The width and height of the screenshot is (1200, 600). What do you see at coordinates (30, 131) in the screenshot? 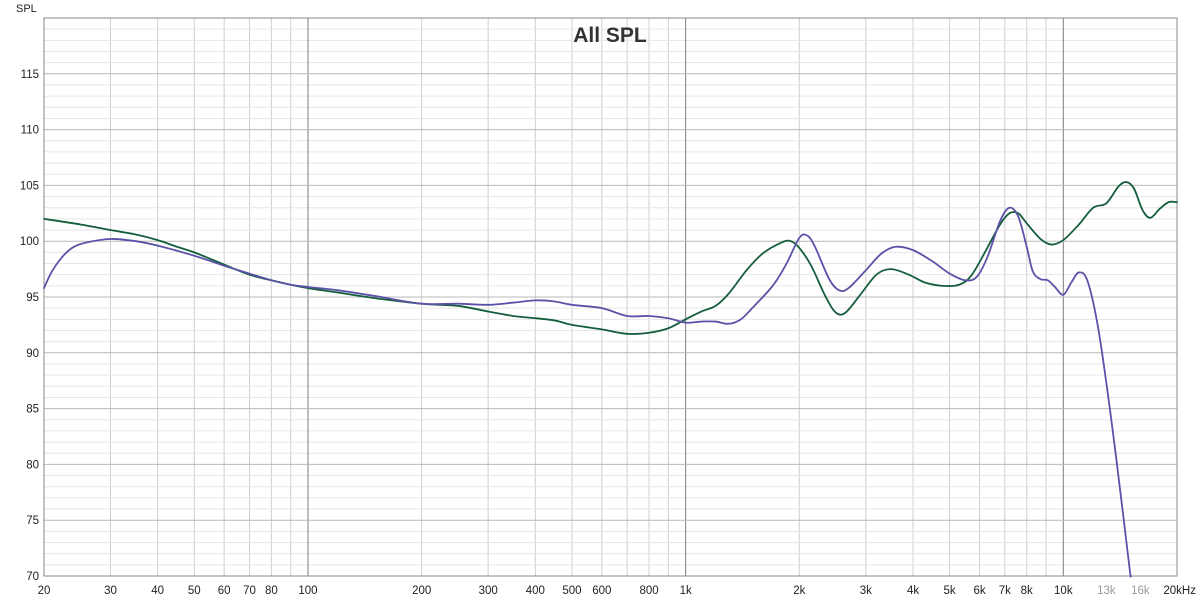
I see `y-tick-label: 110` at bounding box center [30, 131].